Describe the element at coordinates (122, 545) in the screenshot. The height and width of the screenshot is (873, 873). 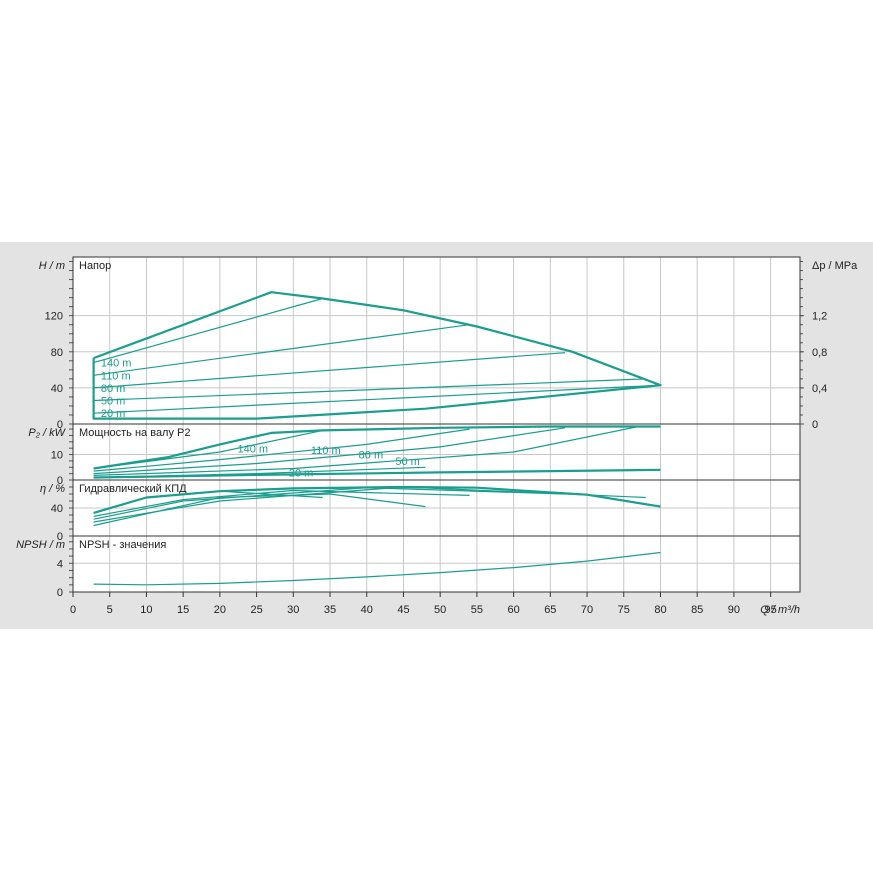
I see `panel-title: NPSH - значения` at that location.